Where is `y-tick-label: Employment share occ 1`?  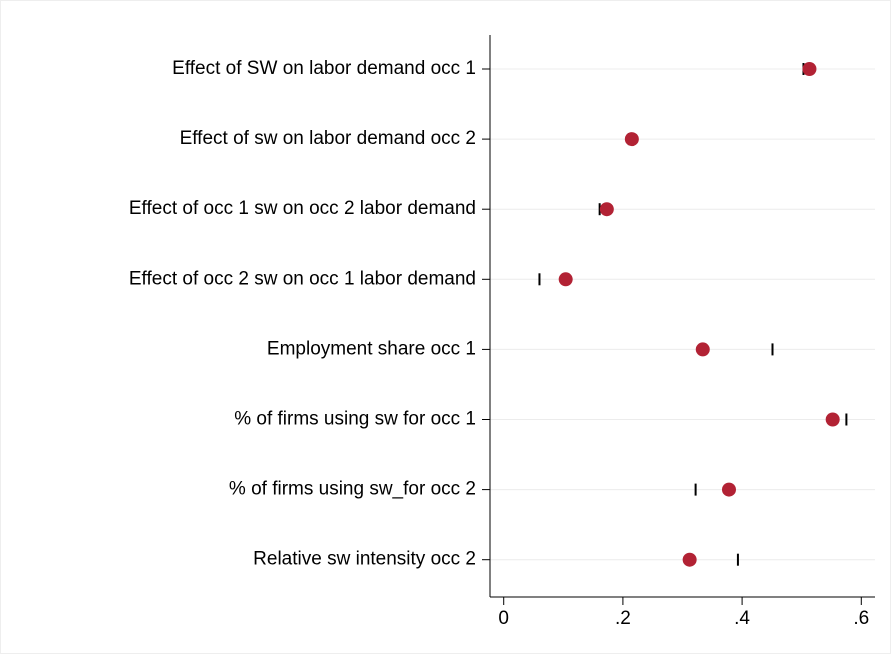
y-tick-label: Employment share occ 1 is located at coordinates (371, 348).